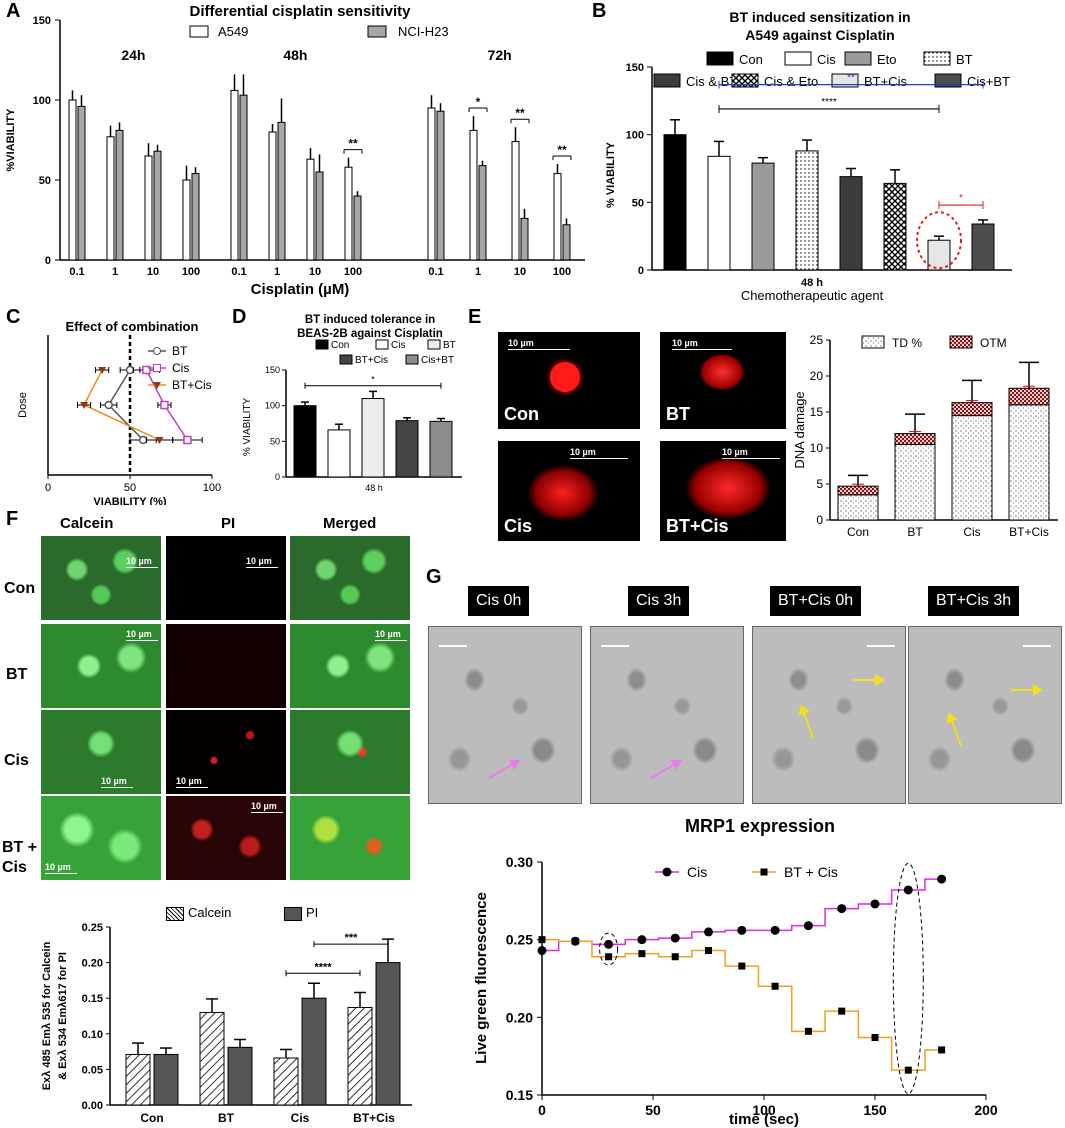 Image resolution: width=1065 pixels, height=1128 pixels. What do you see at coordinates (240, 1076) in the screenshot?
I see `bar-PI` at bounding box center [240, 1076].